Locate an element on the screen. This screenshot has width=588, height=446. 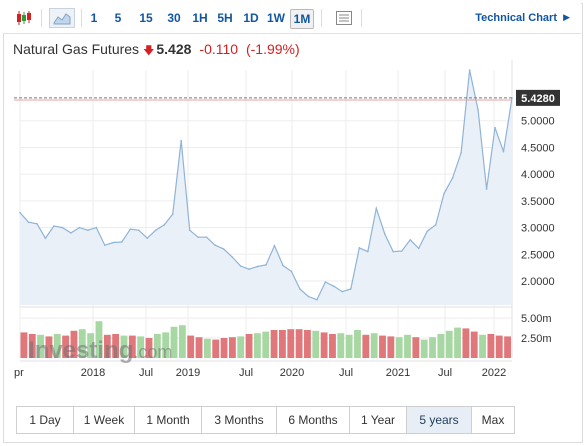
interval-1d: 1D is located at coordinates (251, 18).